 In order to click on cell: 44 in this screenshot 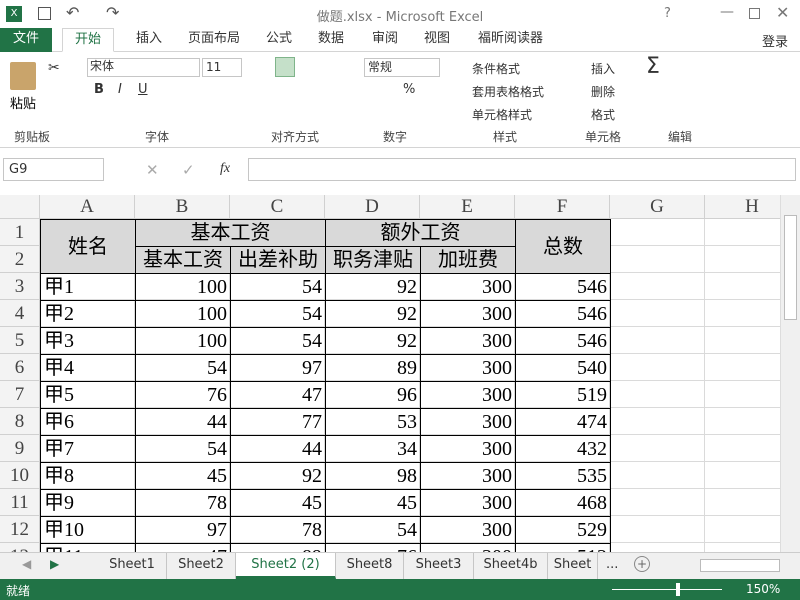, I will do `click(183, 422)`.